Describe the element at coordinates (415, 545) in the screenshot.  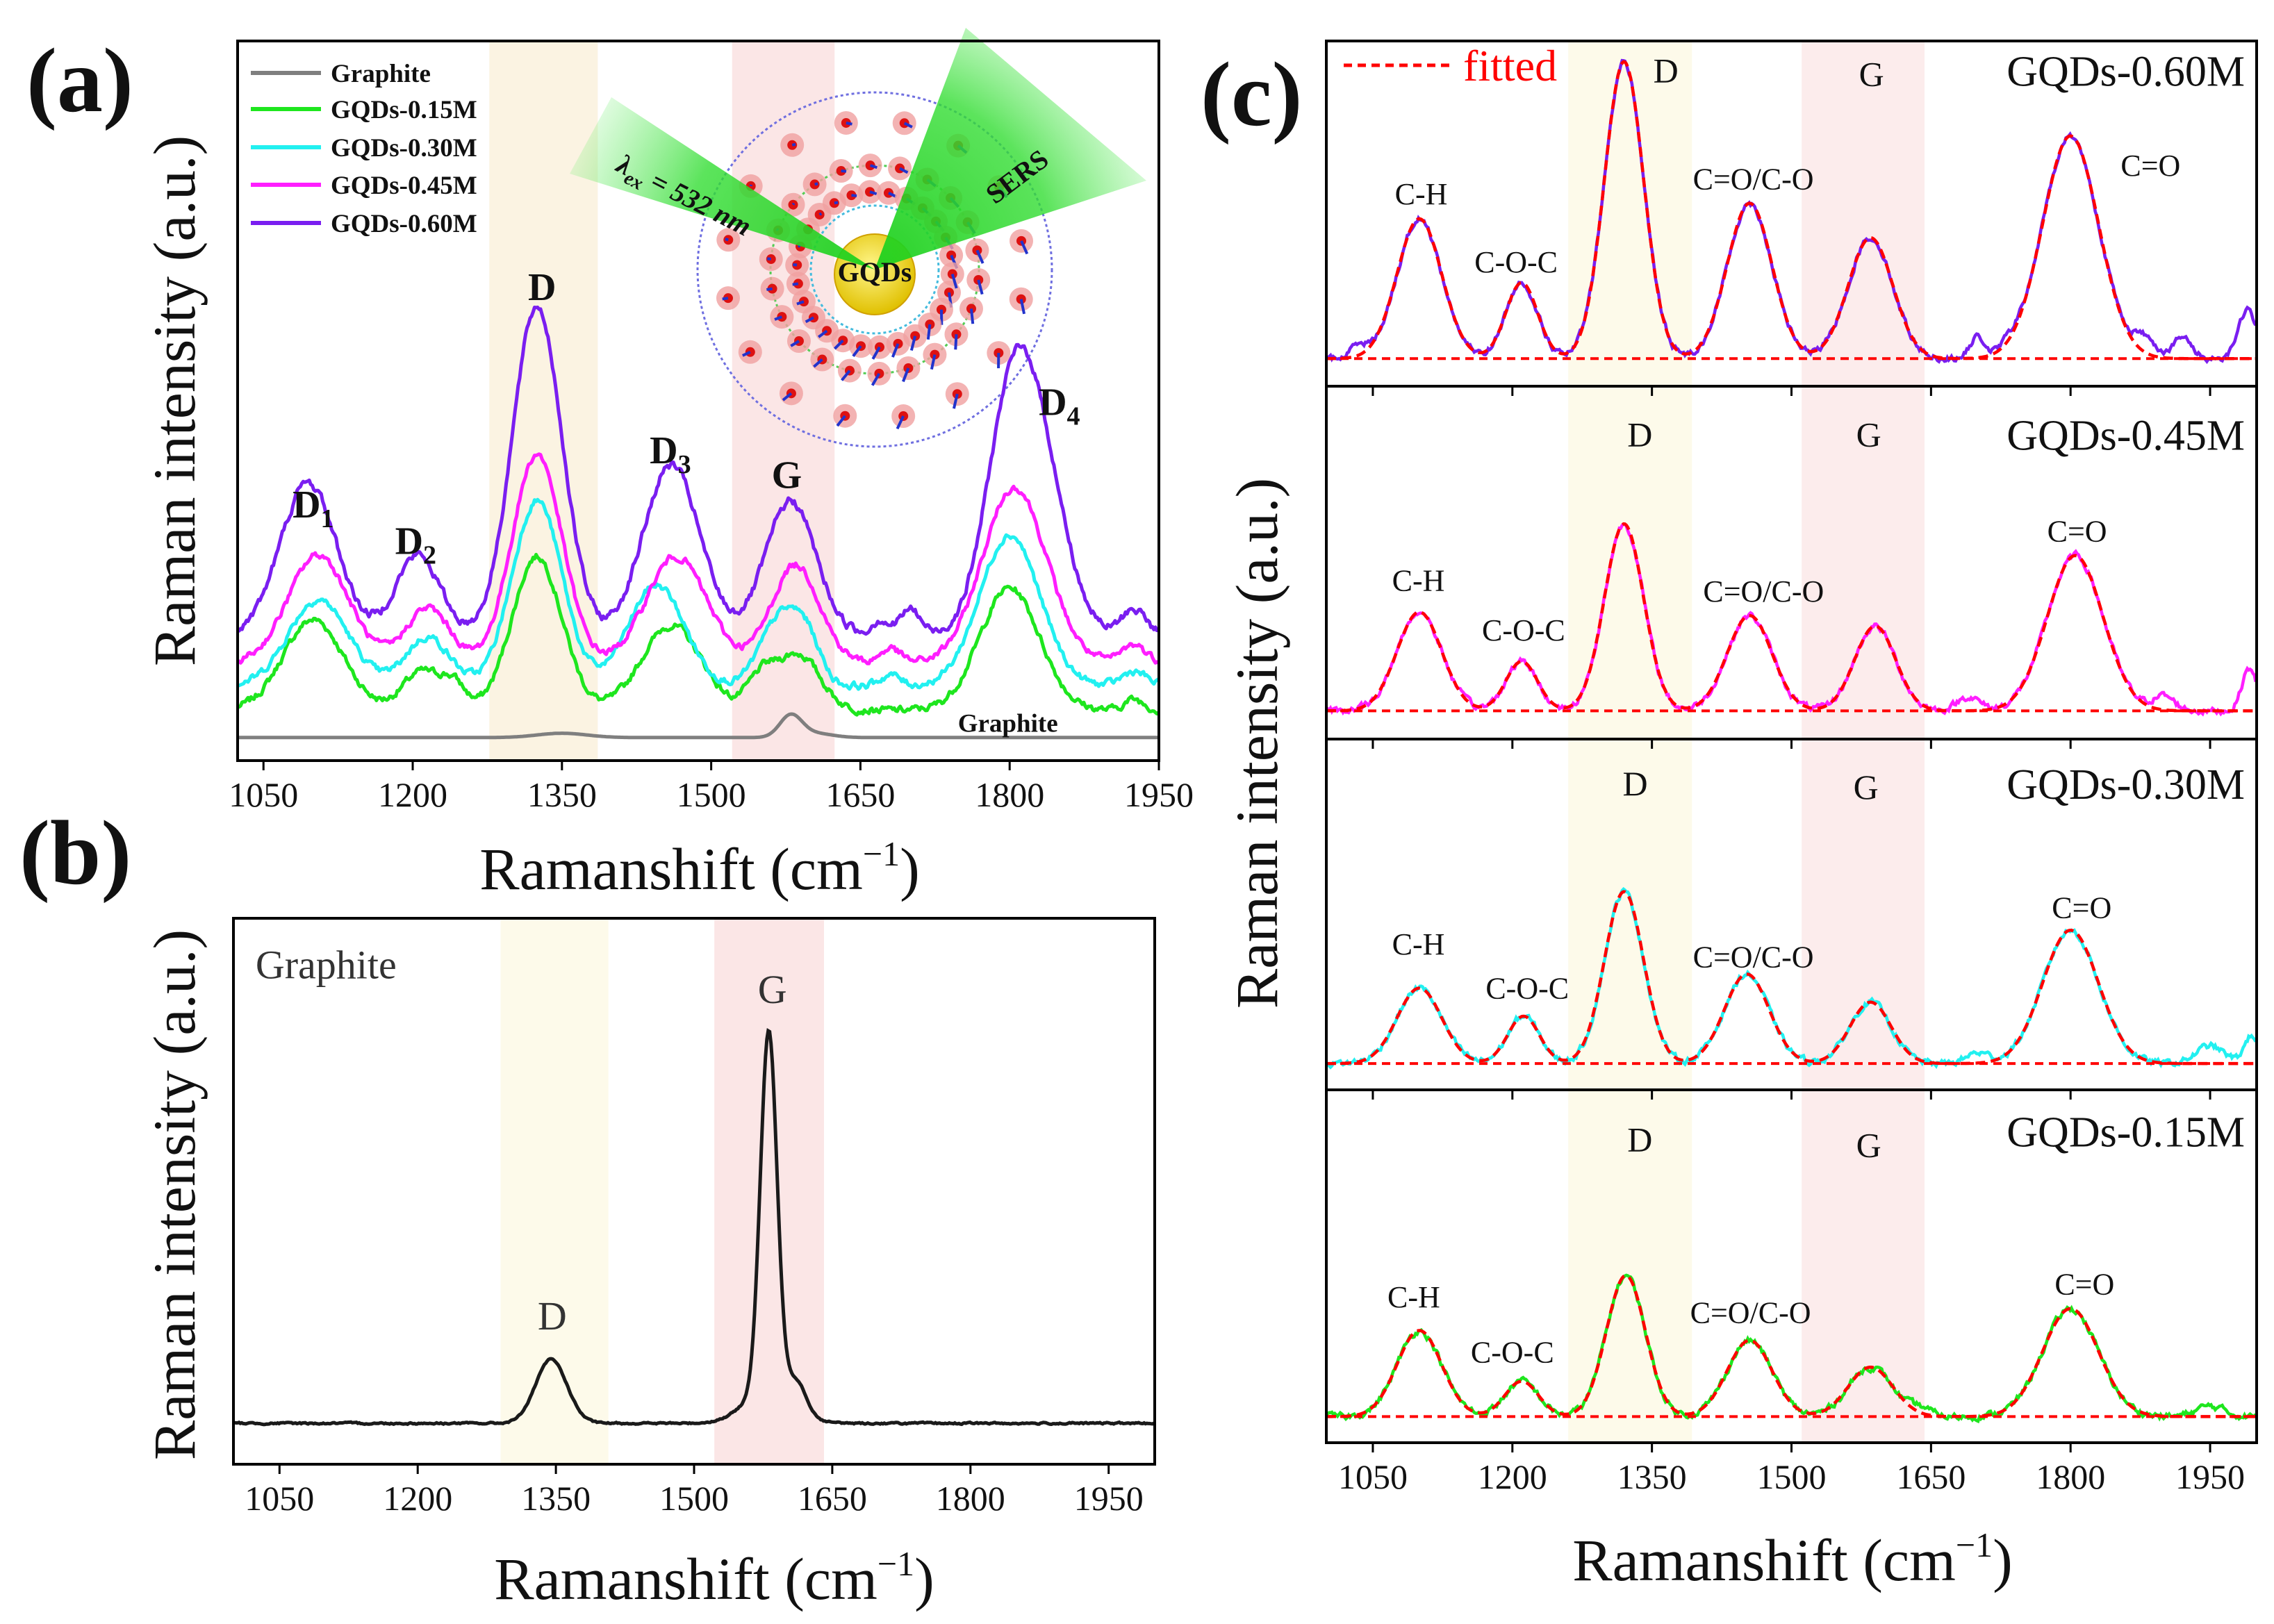
I see `peak-label: D2` at that location.